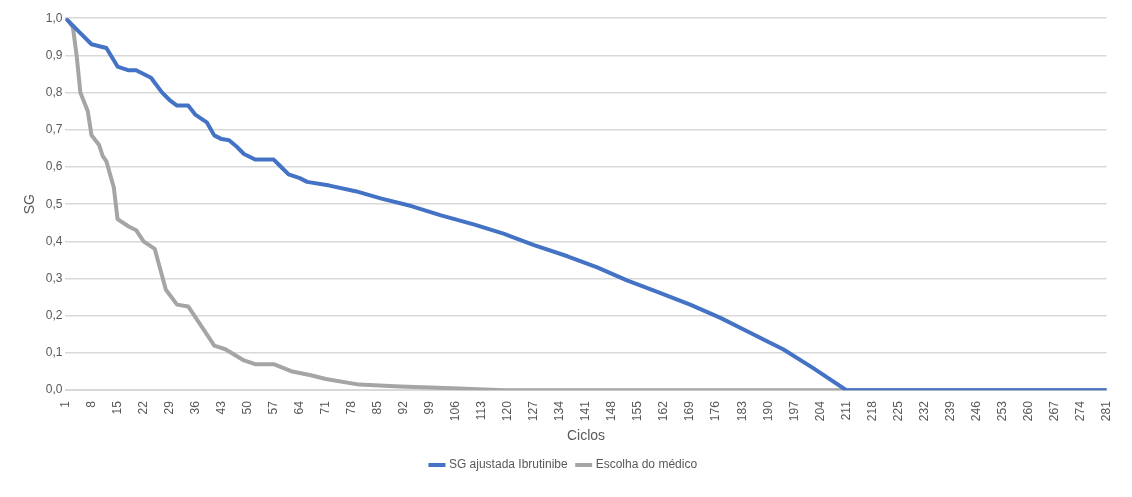 The height and width of the screenshot is (497, 1132). Describe the element at coordinates (54, 17) in the screenshot. I see `y-tick-label: 1,0` at that location.